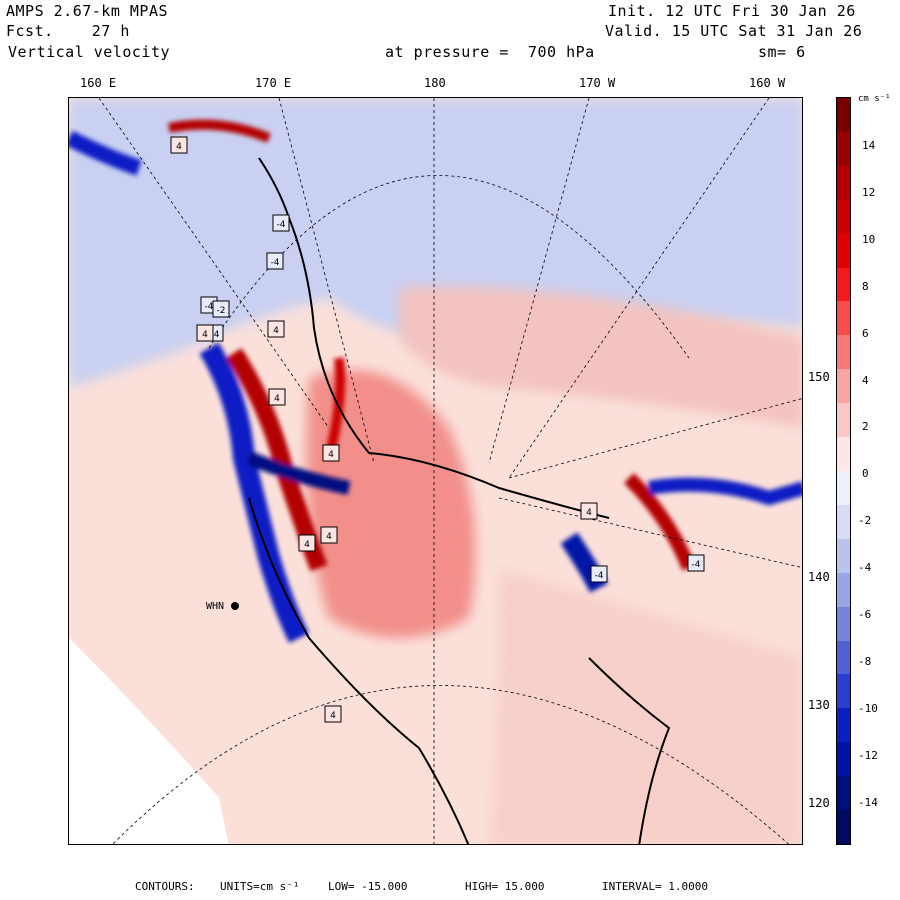 Image resolution: width=900 pixels, height=900 pixels. What do you see at coordinates (600, 357) in the screenshot?
I see `field-positive-ridge` at bounding box center [600, 357].